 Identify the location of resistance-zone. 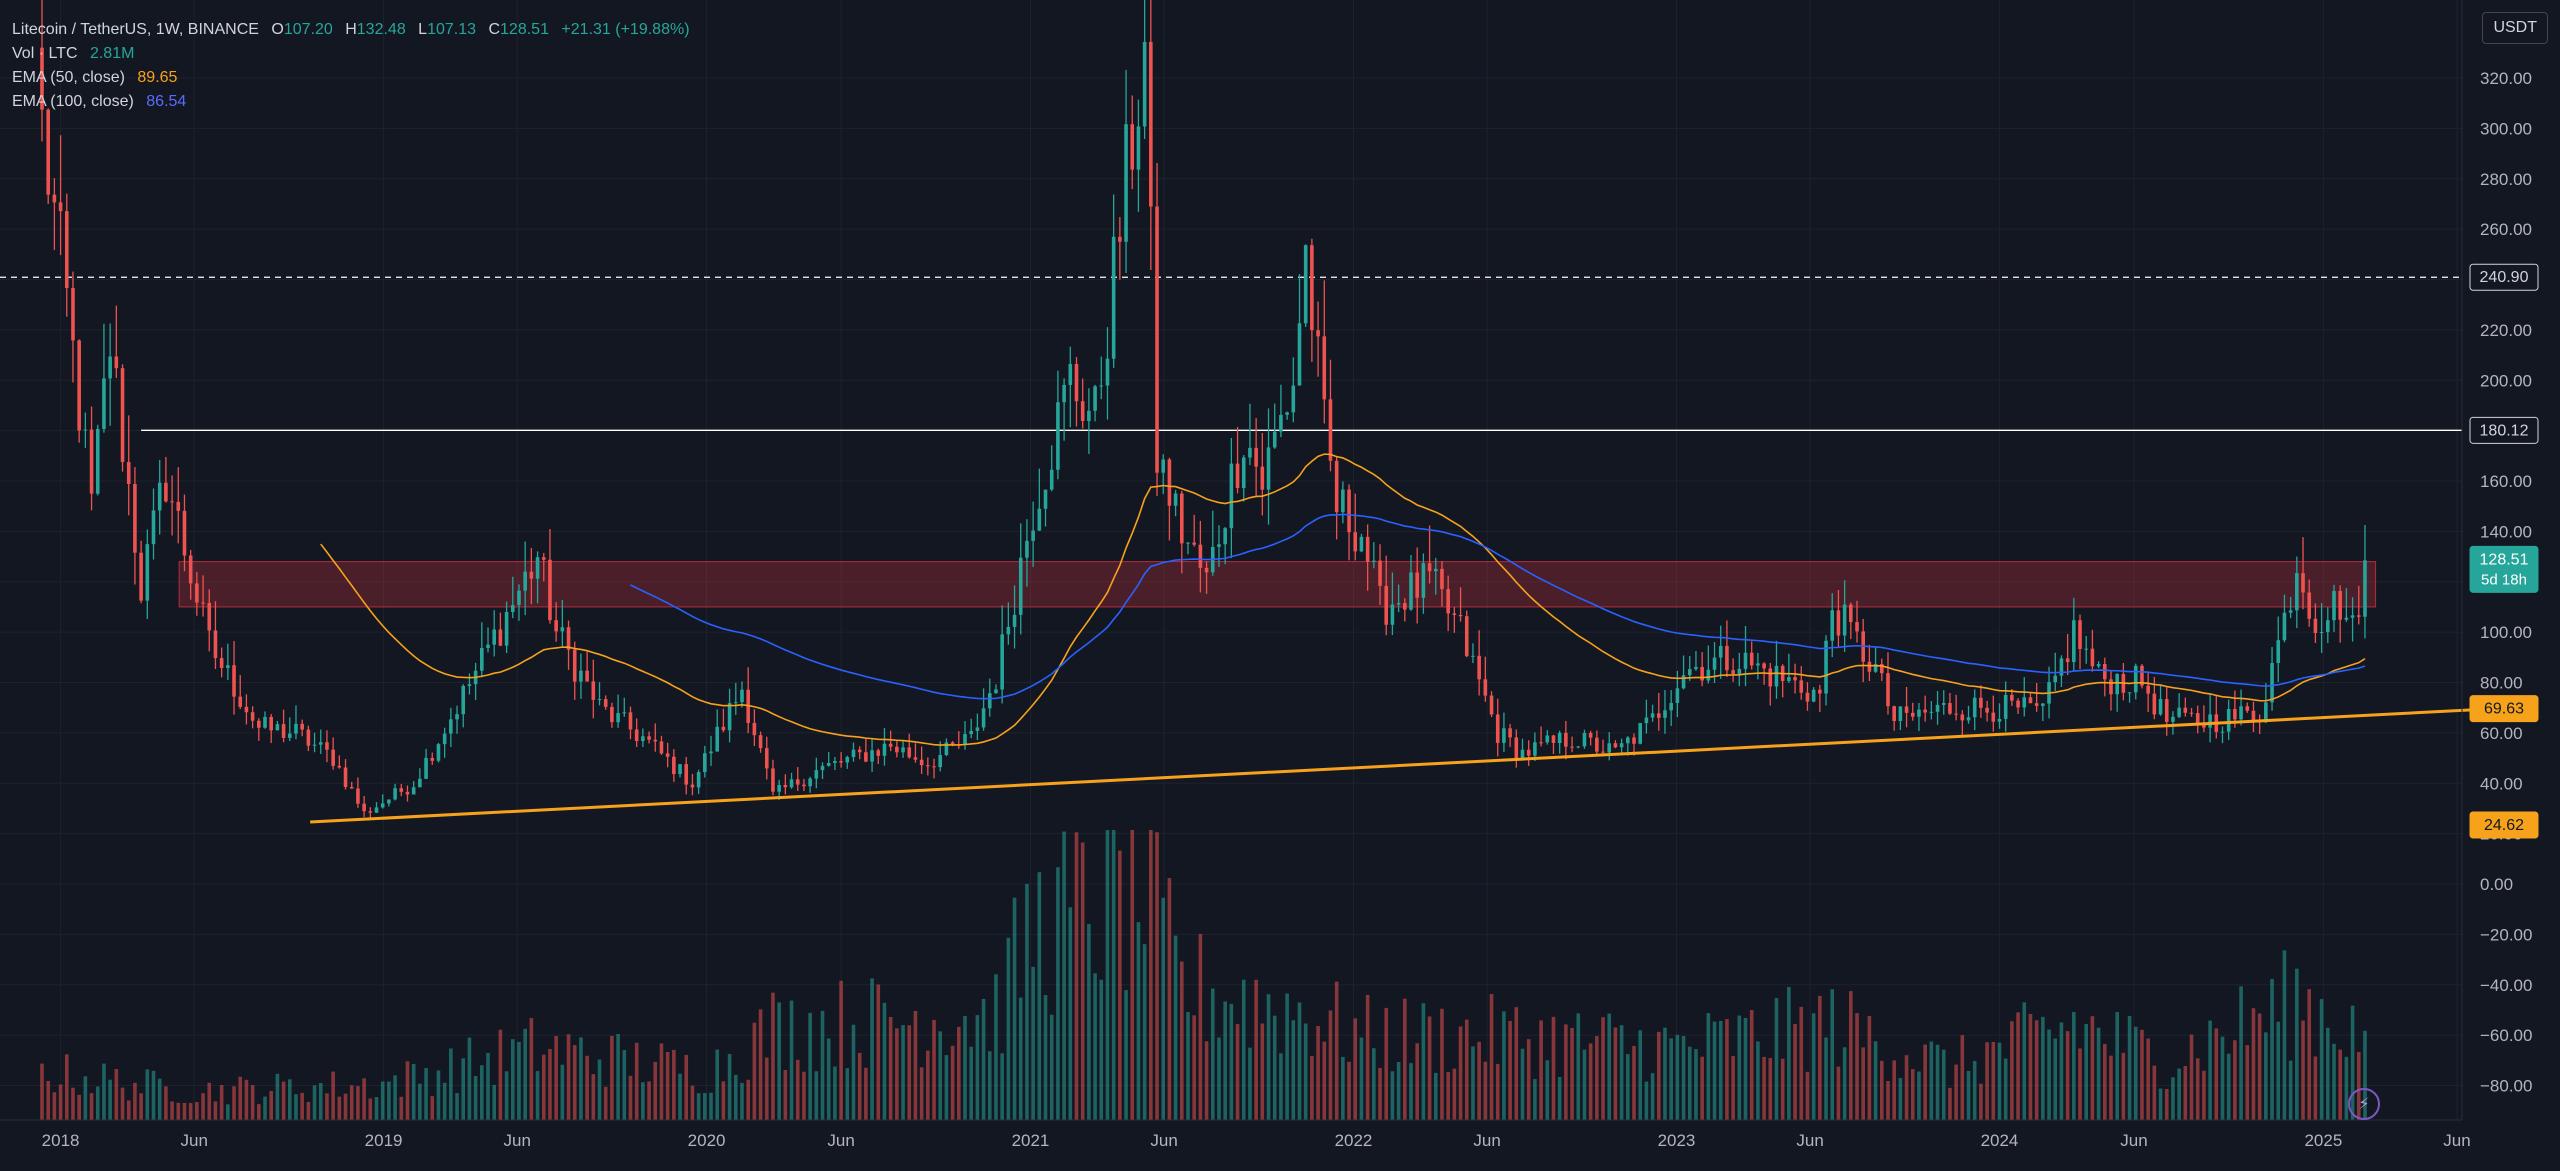
(1277, 584).